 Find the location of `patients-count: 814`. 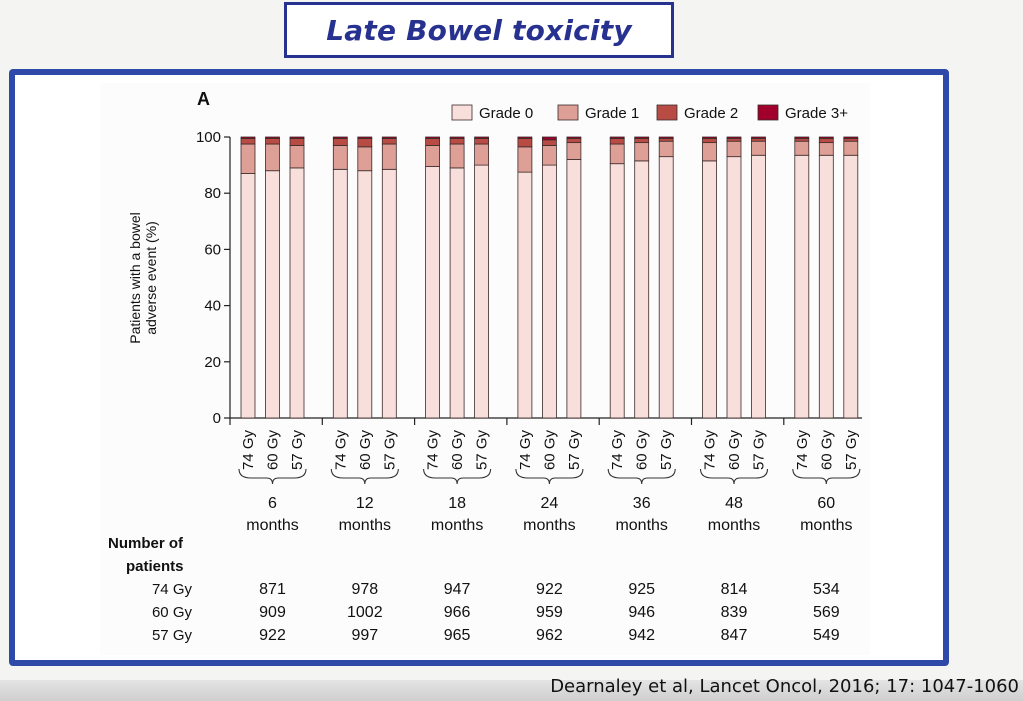

patients-count: 814 is located at coordinates (734, 589).